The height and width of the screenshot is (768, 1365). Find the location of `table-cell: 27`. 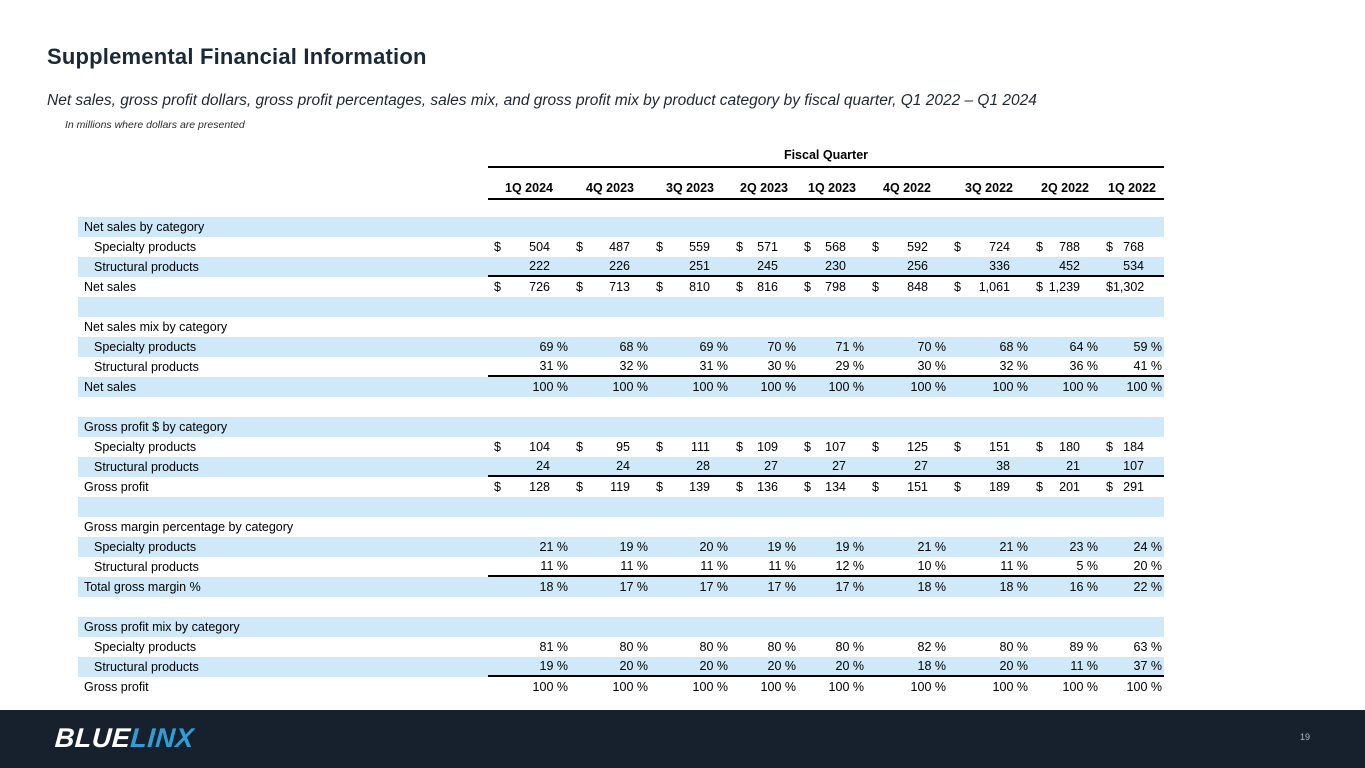

table-cell: 27 is located at coordinates (764, 467).